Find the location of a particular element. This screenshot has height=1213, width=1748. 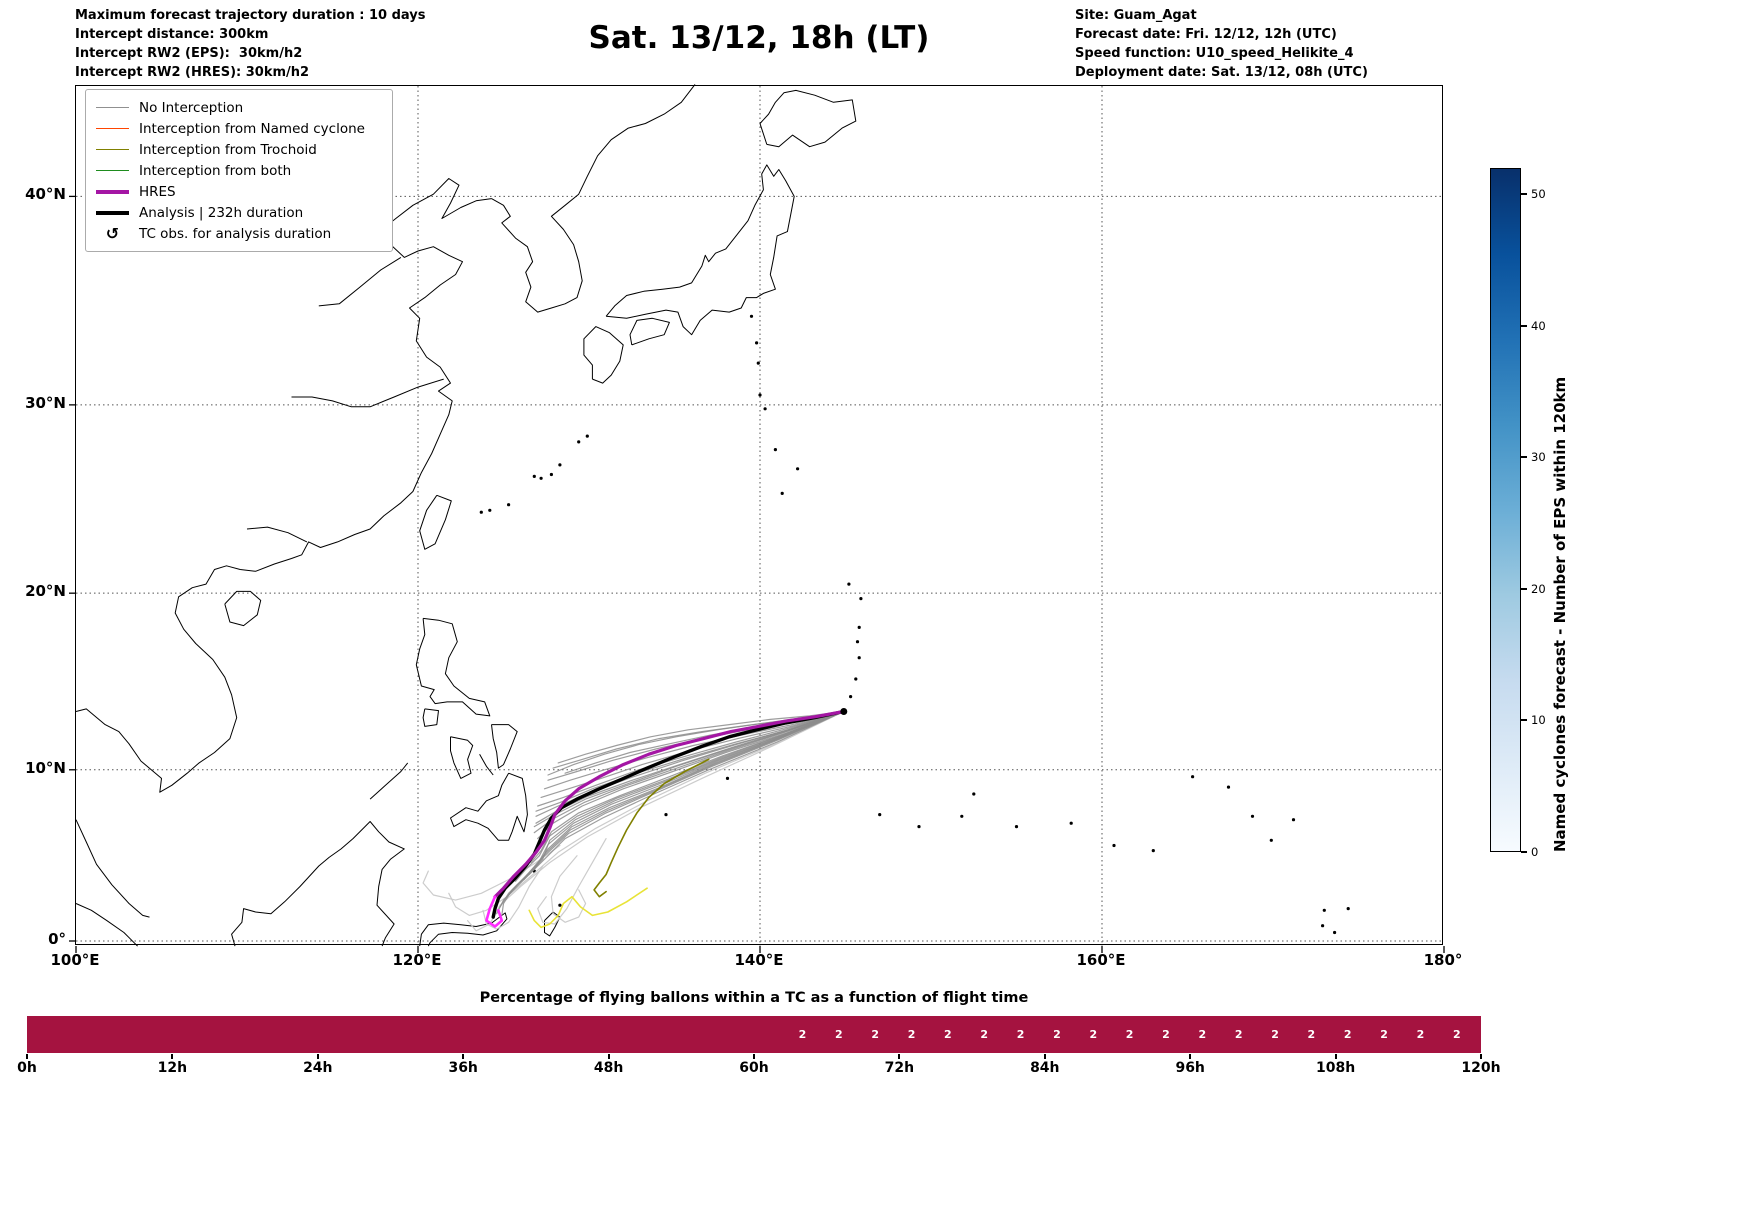

y-tick-label: 10°N is located at coordinates (45, 767).